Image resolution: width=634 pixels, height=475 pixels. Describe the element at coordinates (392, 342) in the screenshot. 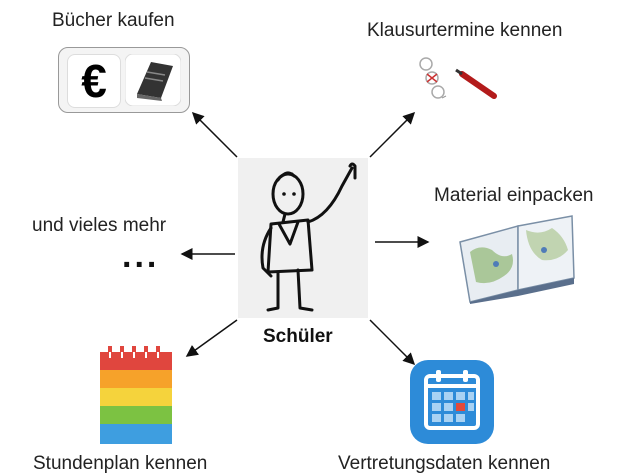

I see `arrow-to-substitution` at that location.